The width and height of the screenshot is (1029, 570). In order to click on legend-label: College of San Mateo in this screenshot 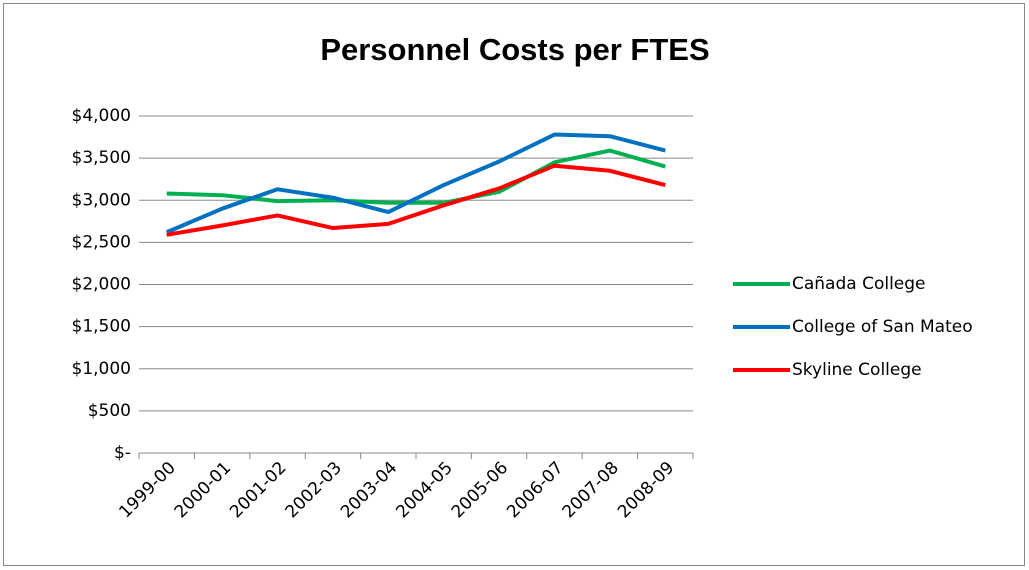, I will do `click(882, 327)`.